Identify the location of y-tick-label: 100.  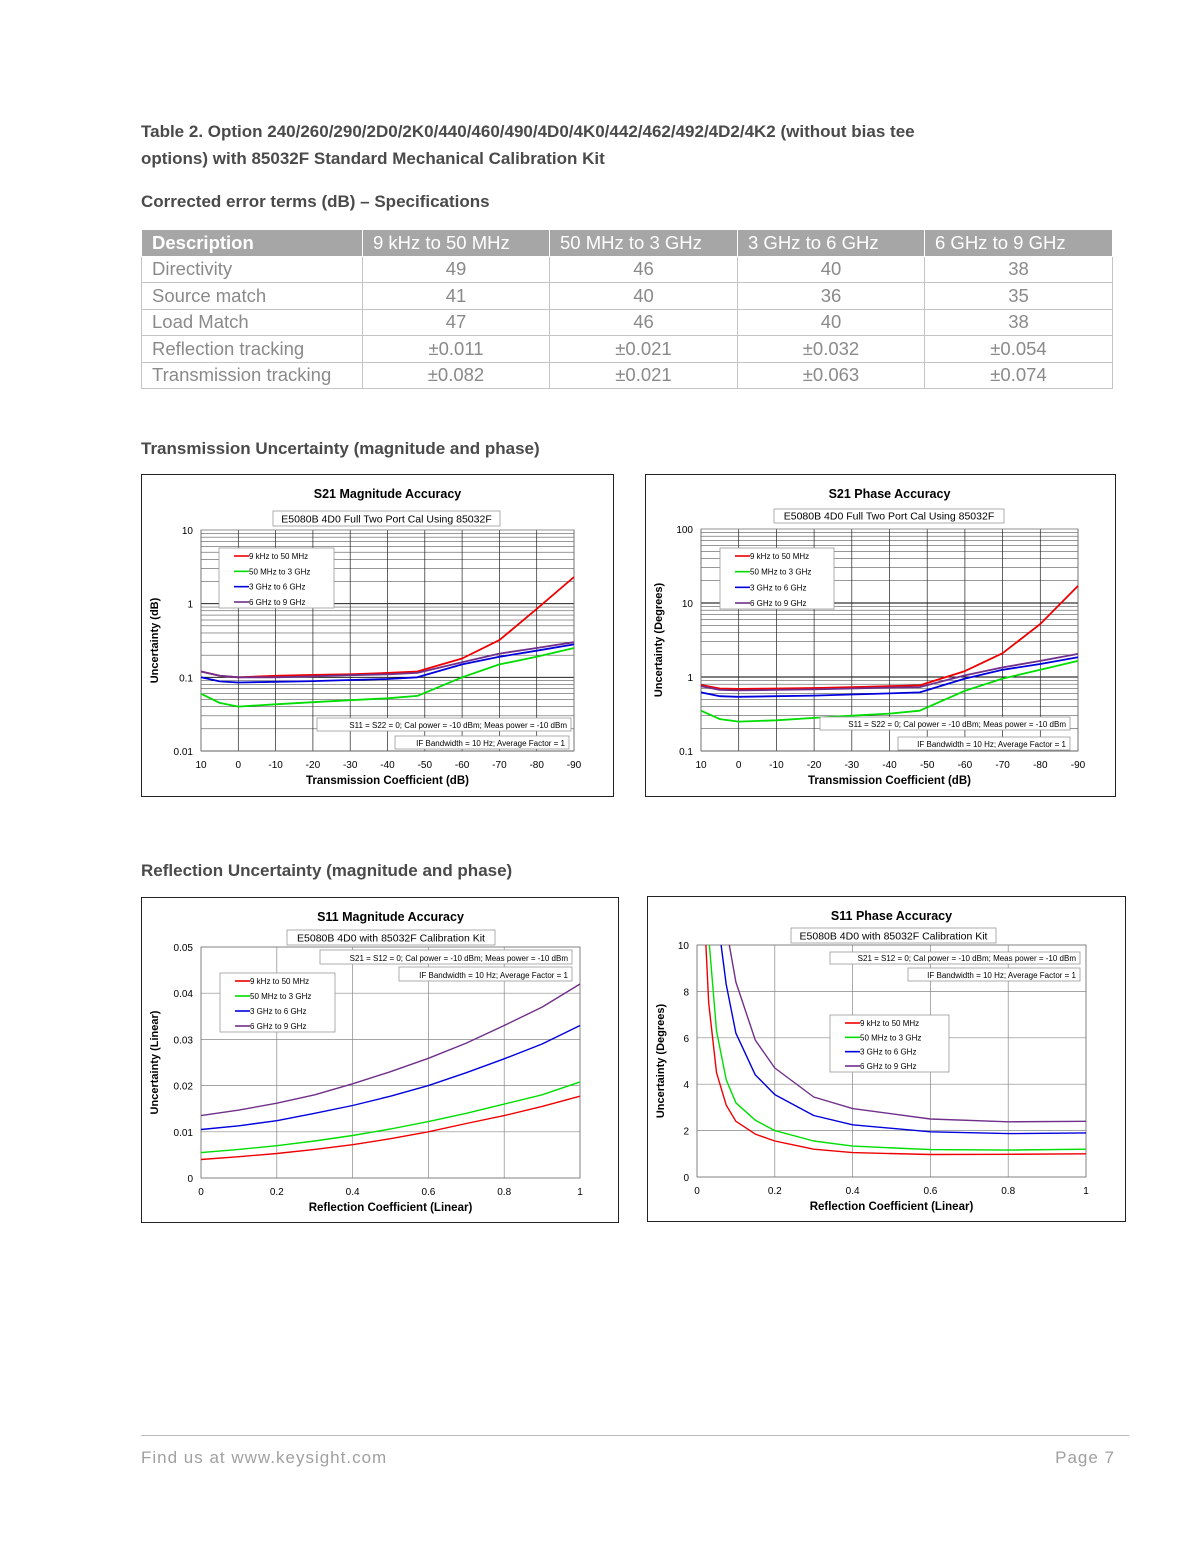
(684, 530).